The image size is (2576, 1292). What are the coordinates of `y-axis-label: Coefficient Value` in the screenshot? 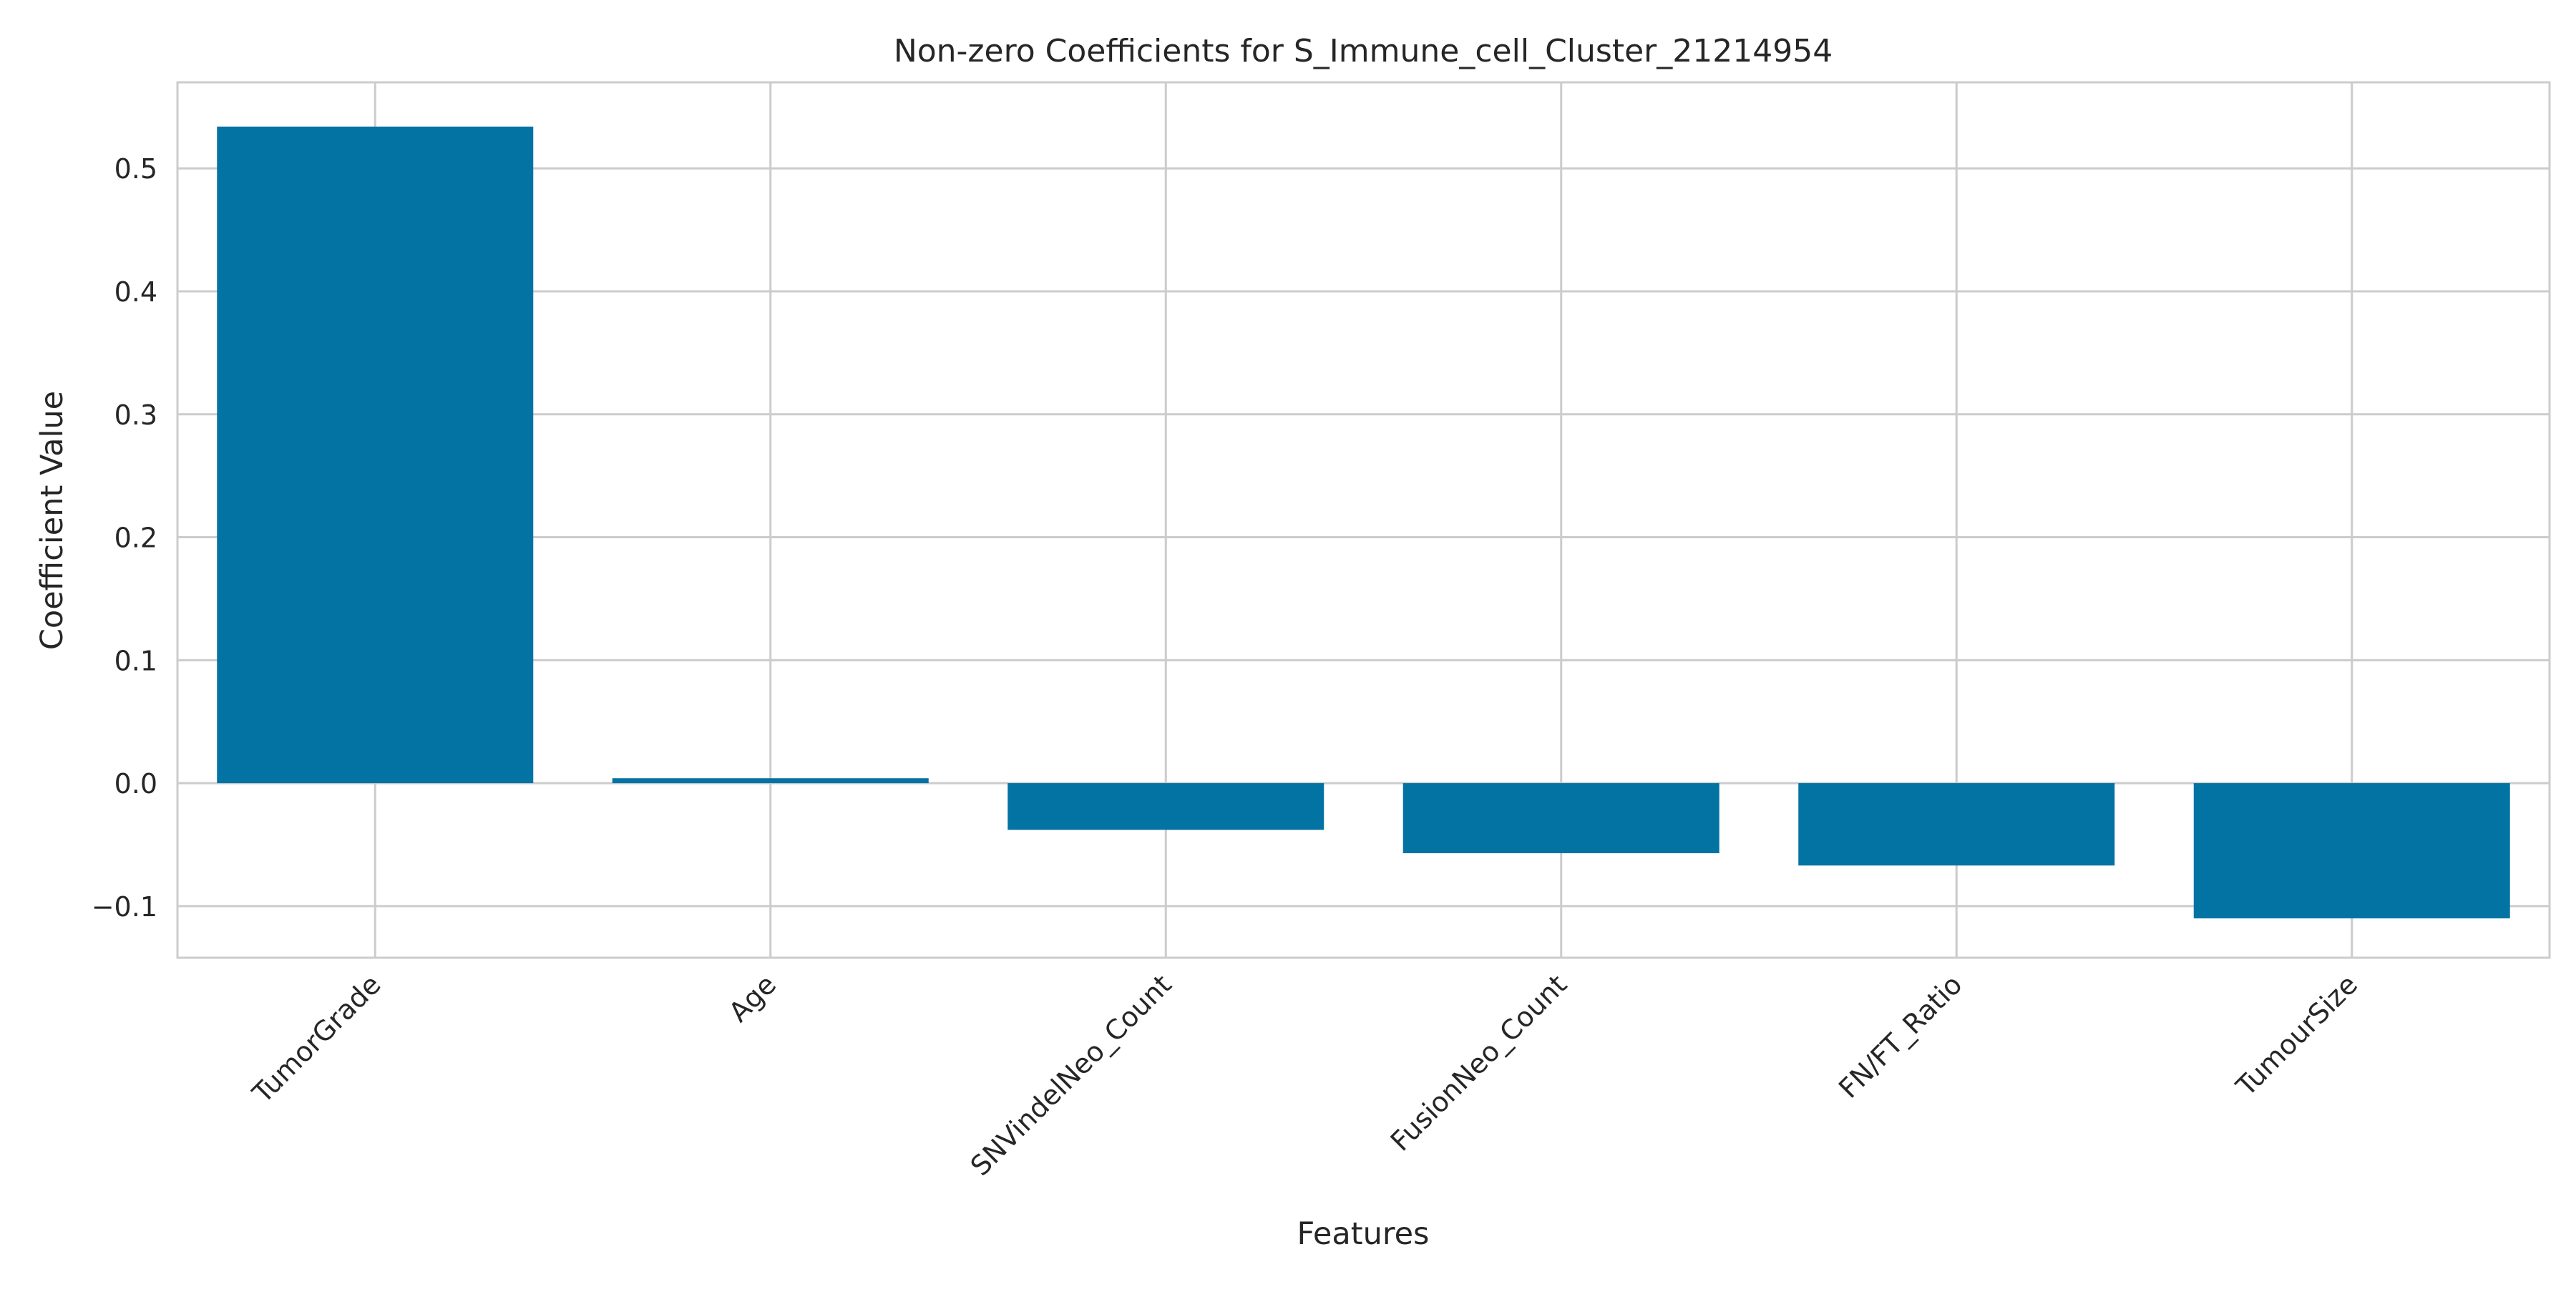 It's located at (52, 520).